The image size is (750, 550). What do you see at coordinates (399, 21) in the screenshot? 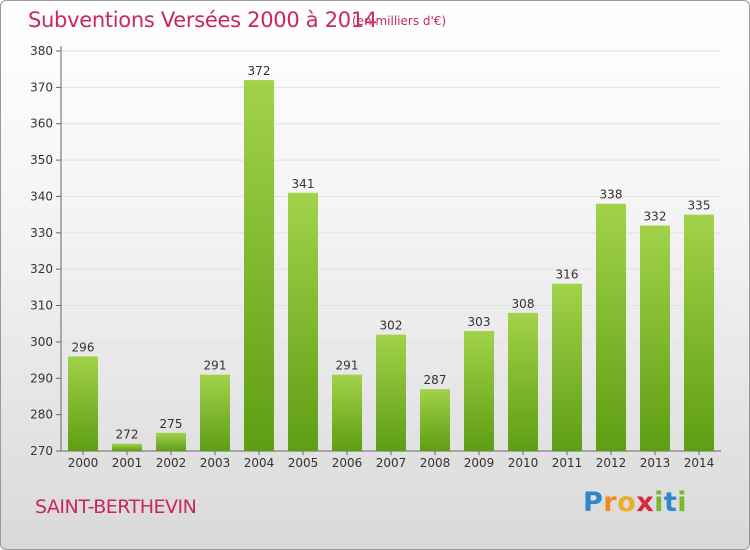
I see `unit-note: (en milliers d'€)` at bounding box center [399, 21].